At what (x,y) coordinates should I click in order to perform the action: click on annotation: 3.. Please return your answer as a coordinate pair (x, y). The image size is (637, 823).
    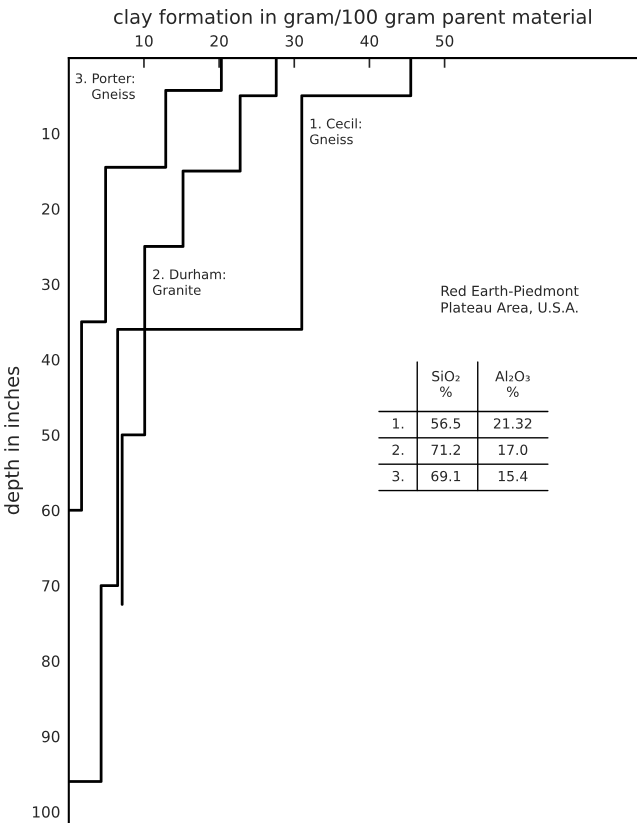
    Looking at the image, I should click on (398, 476).